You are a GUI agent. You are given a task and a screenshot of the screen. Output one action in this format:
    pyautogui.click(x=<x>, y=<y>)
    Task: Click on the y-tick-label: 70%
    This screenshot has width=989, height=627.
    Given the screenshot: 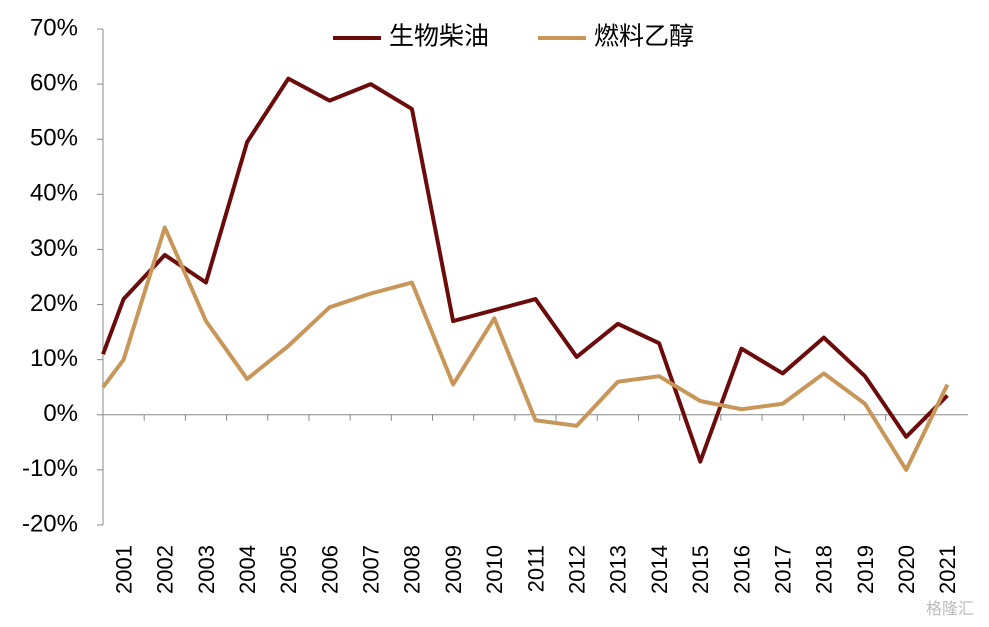 What is the action you would take?
    pyautogui.click(x=54, y=27)
    